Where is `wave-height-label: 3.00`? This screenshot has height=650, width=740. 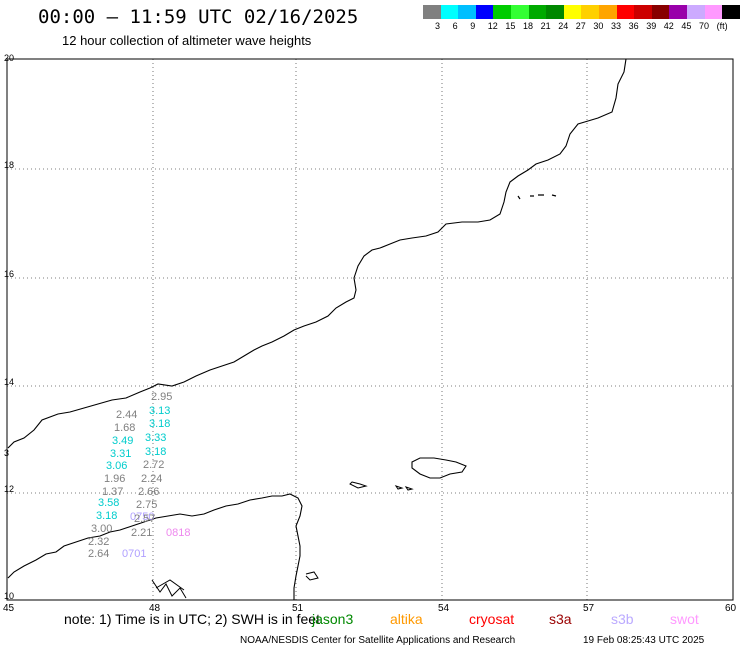 wave-height-label: 3.00 is located at coordinates (101, 529).